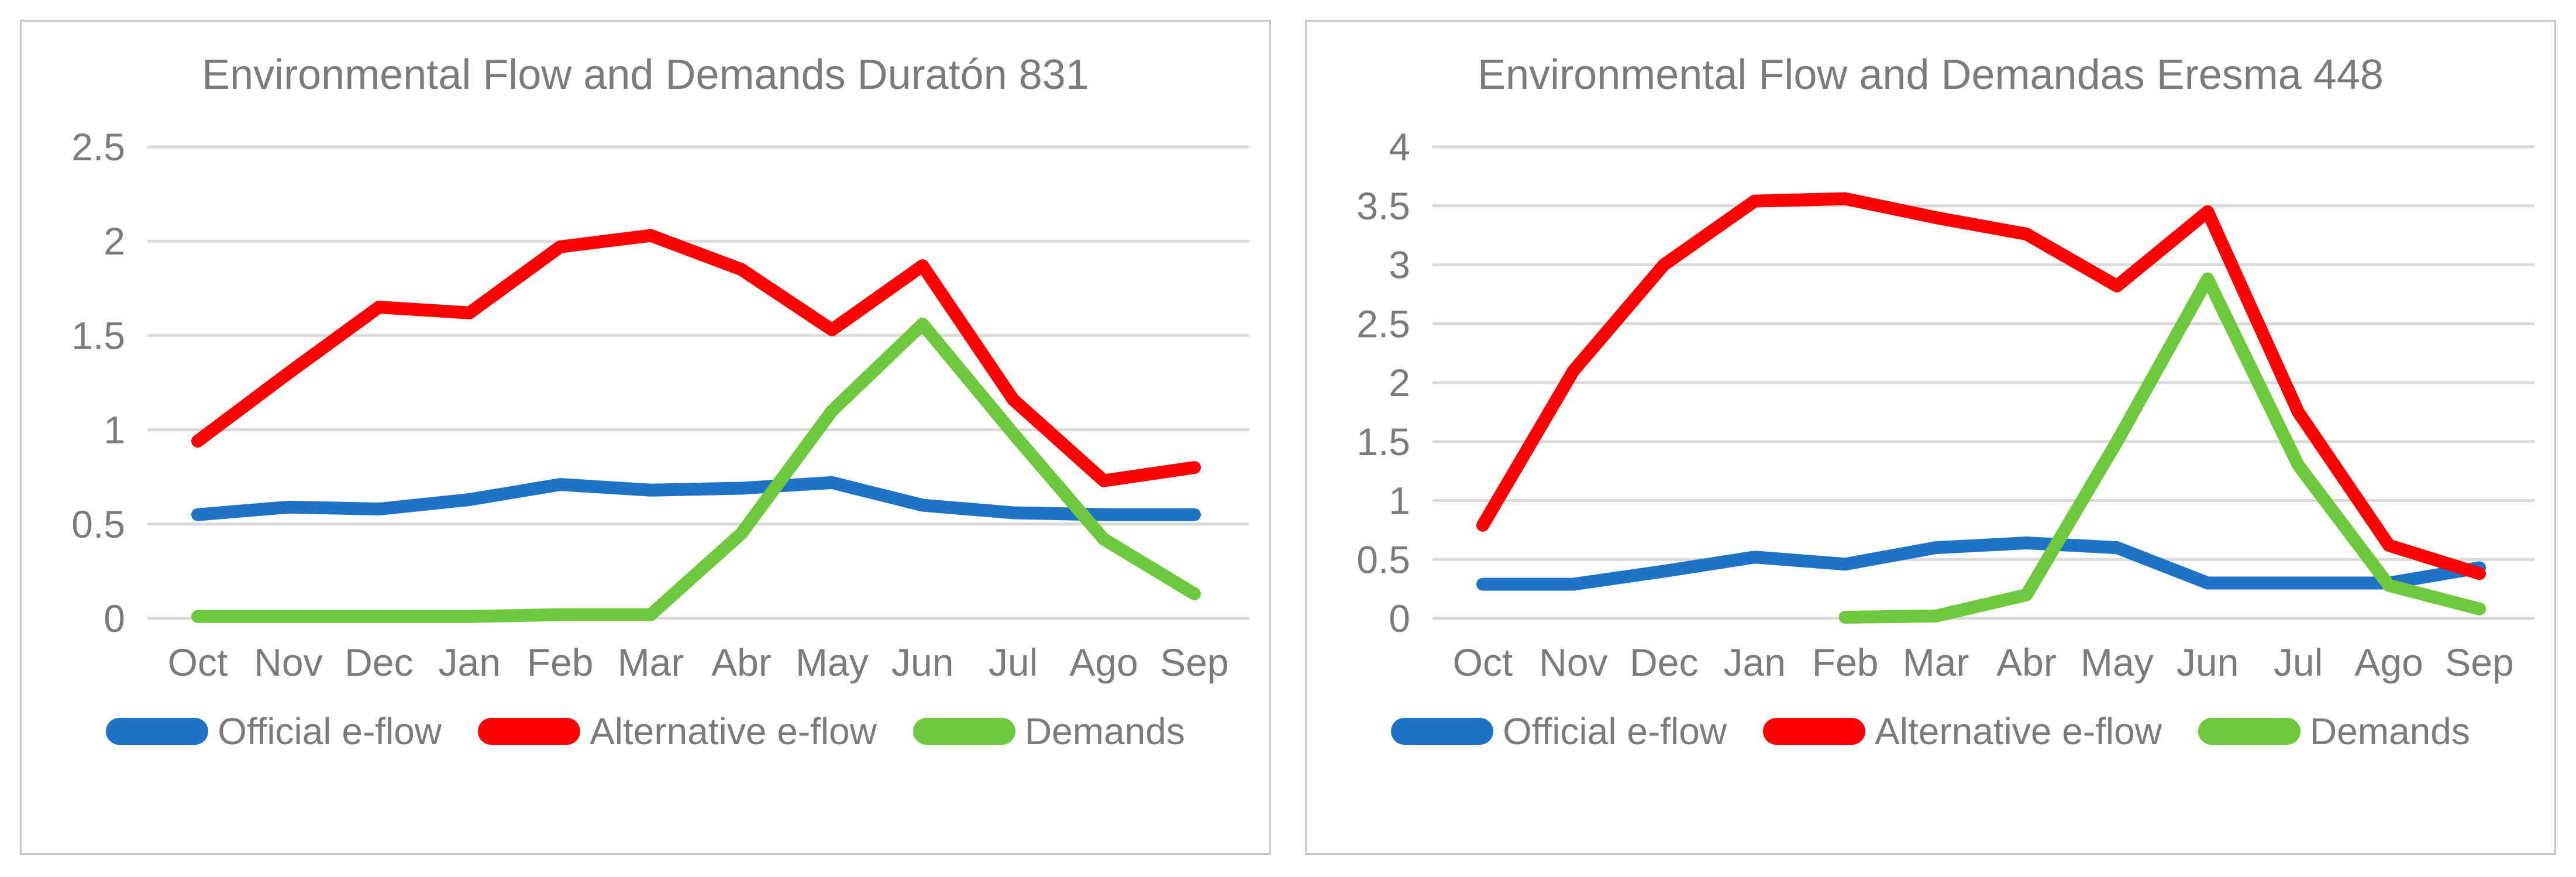 Image resolution: width=2576 pixels, height=877 pixels. Describe the element at coordinates (1383, 206) in the screenshot. I see `y-tick-label: 3.5` at that location.